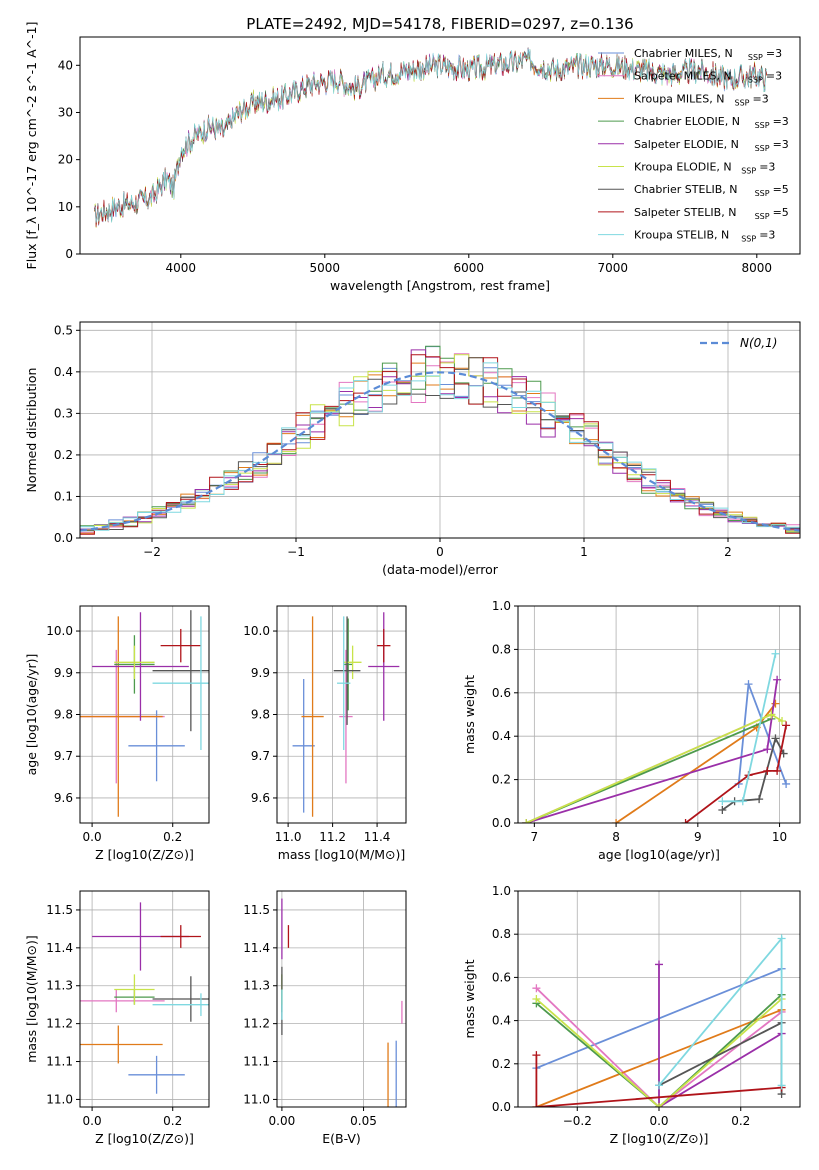  Describe the element at coordinates (260, 673) in the screenshot. I see `y-tick-label: 9.9` at that location.